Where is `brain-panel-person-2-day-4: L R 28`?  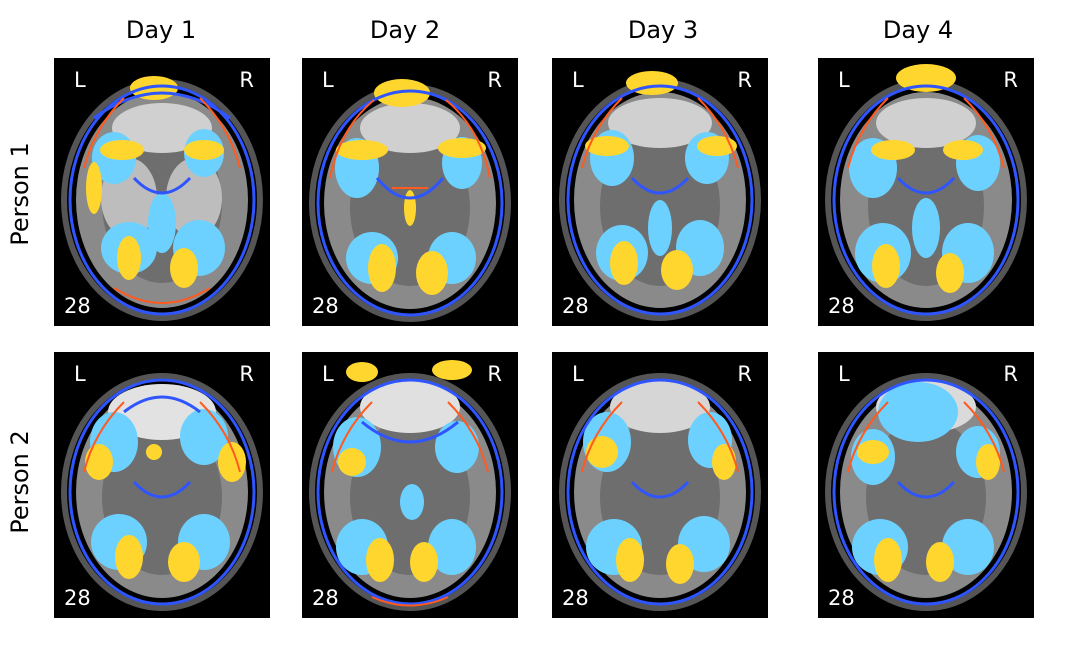
brain-panel-person-2-day-4: L R 28 is located at coordinates (926, 485).